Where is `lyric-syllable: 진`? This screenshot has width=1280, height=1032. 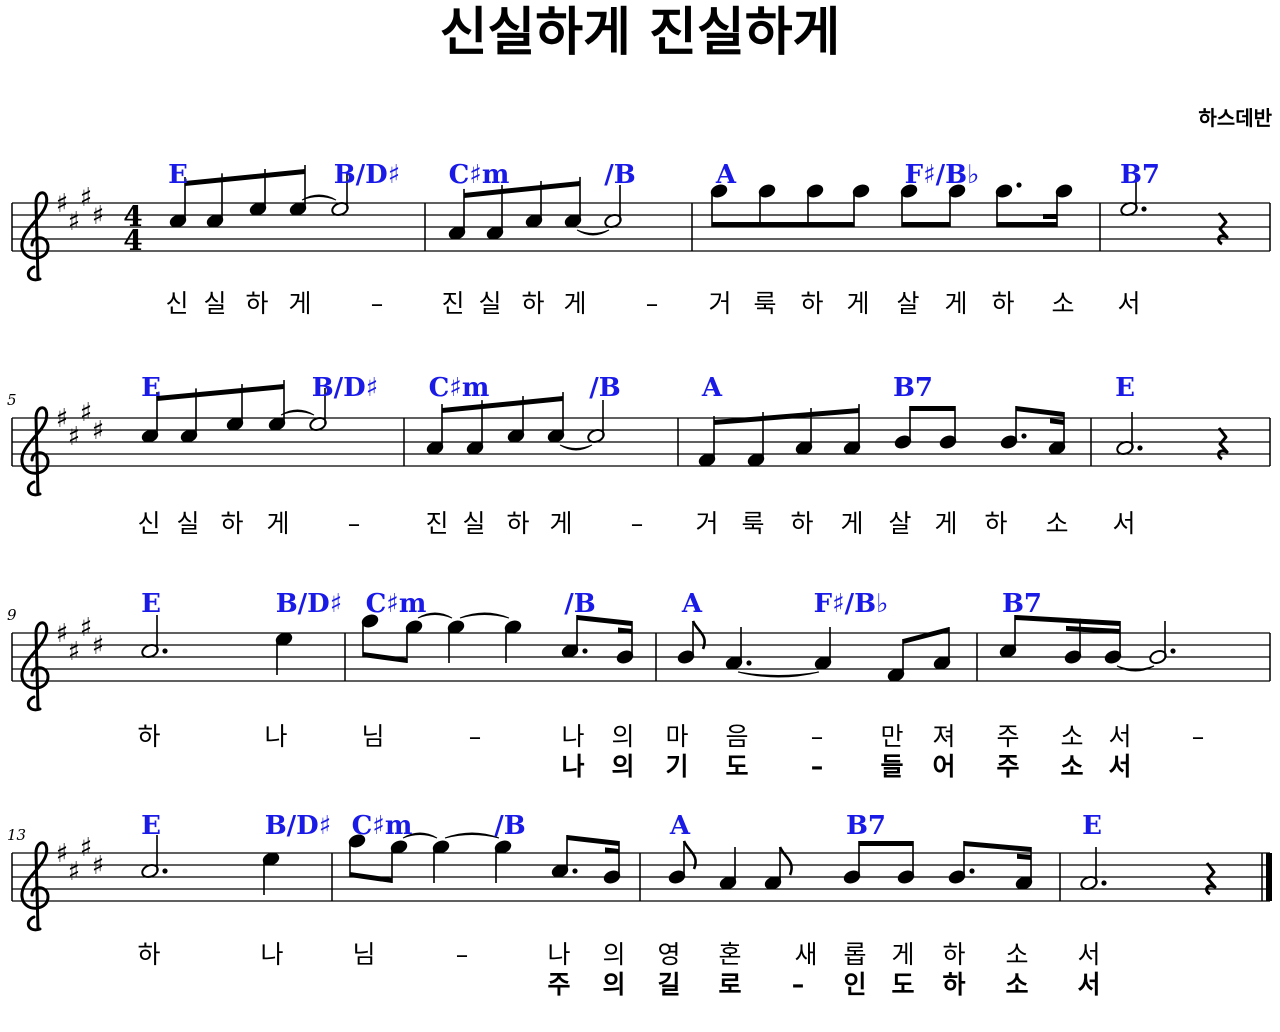
lyric-syllable: 진 is located at coordinates (436, 523).